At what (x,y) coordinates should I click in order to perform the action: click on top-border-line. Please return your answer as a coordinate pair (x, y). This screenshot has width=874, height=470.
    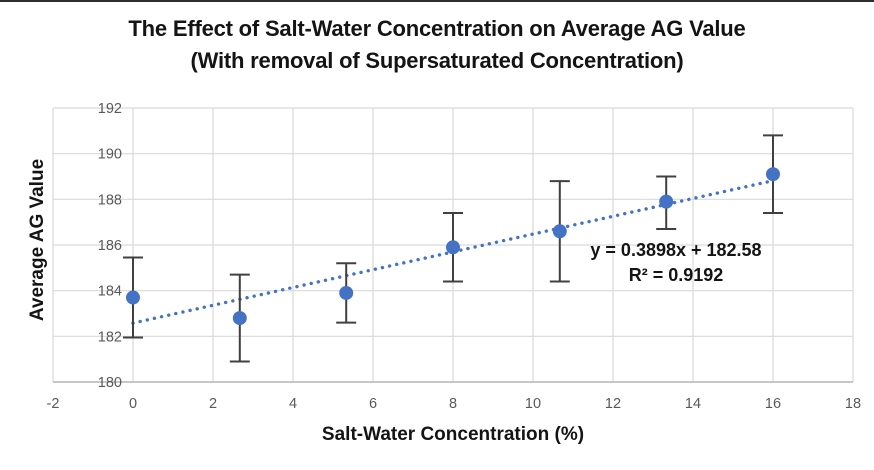
    Looking at the image, I should click on (437, 1).